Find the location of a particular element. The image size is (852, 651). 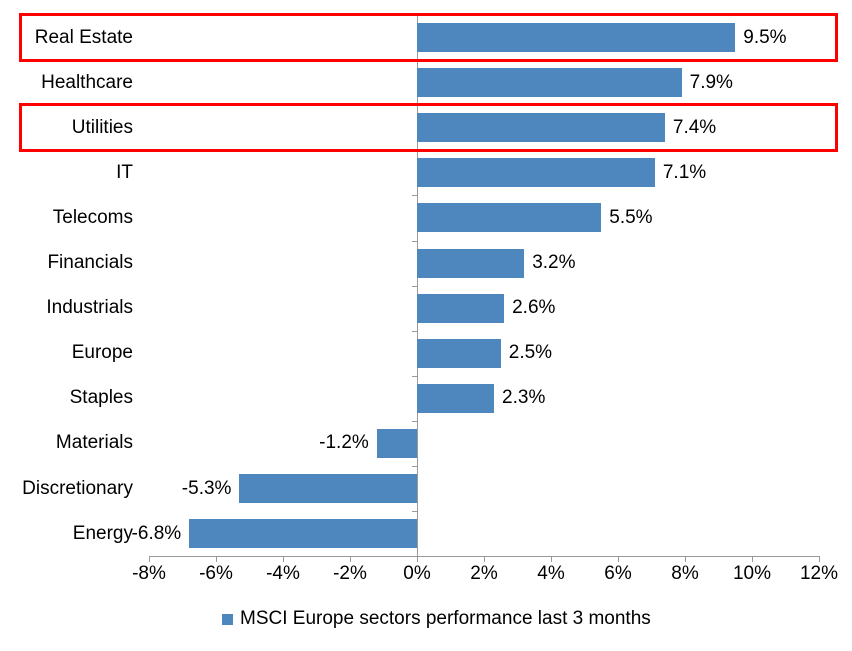

value-label: -5.3% is located at coordinates (206, 488).